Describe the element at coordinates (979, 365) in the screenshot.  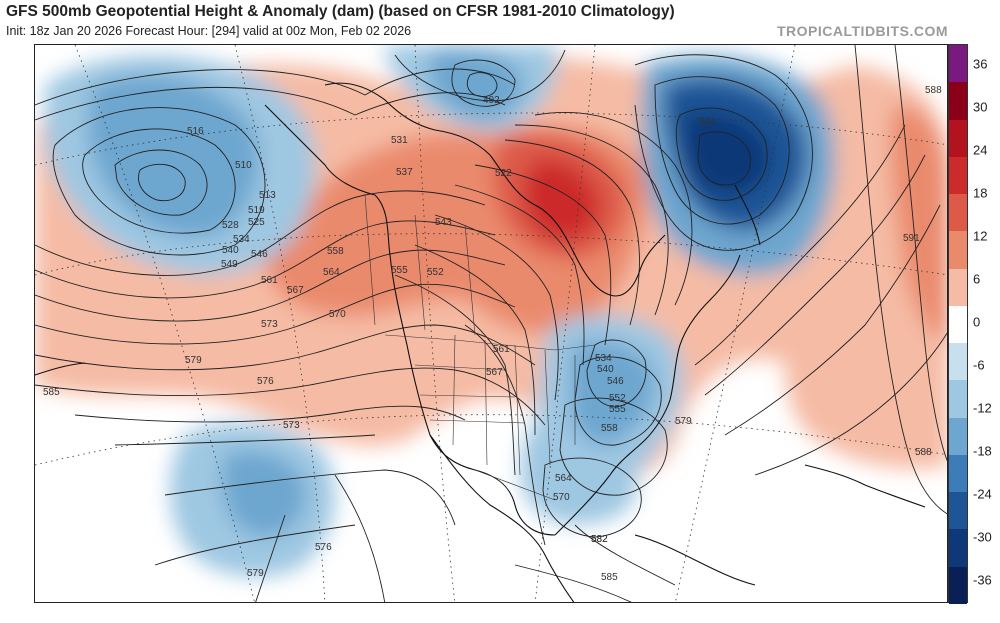
I see `colorbar-tick-label: -6` at that location.